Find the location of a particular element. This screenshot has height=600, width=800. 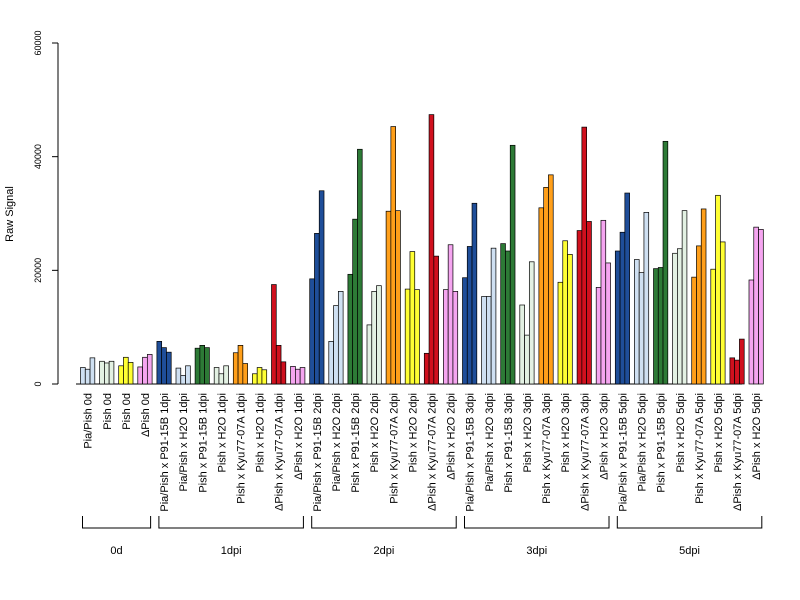

category-label: Pia/Pish x P91-15B 1dpi is located at coordinates (165, 452).